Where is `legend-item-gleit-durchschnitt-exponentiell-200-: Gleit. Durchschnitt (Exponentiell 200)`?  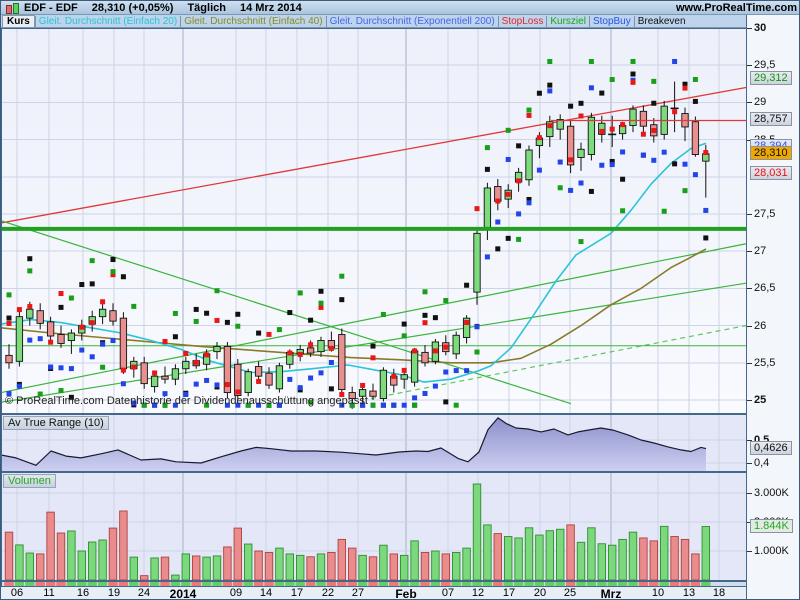
legend-item-gleit-durchschnitt-exponentiell-200-: Gleit. Durchschnitt (Exponentiell 200) is located at coordinates (412, 21).